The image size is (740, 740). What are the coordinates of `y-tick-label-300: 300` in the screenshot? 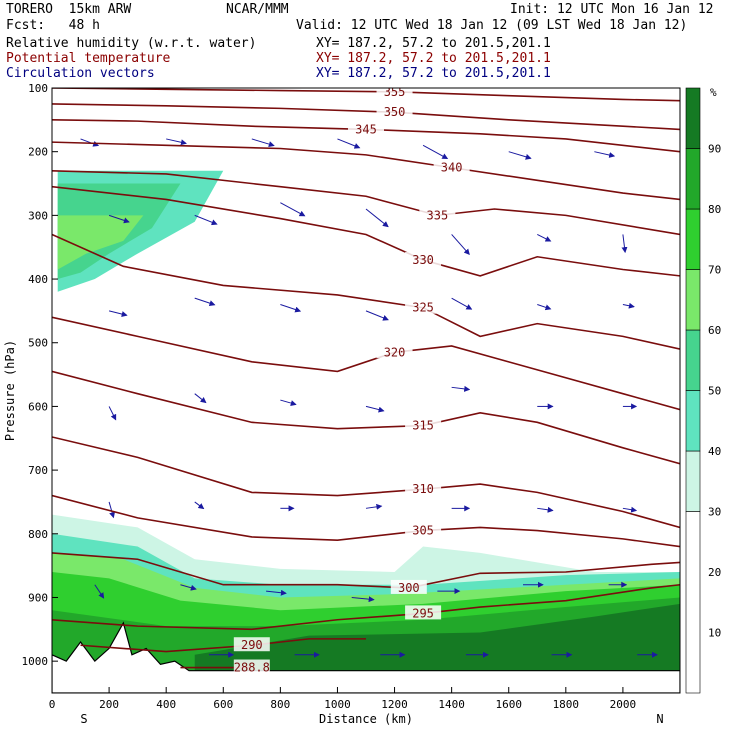 It's located at (38, 215).